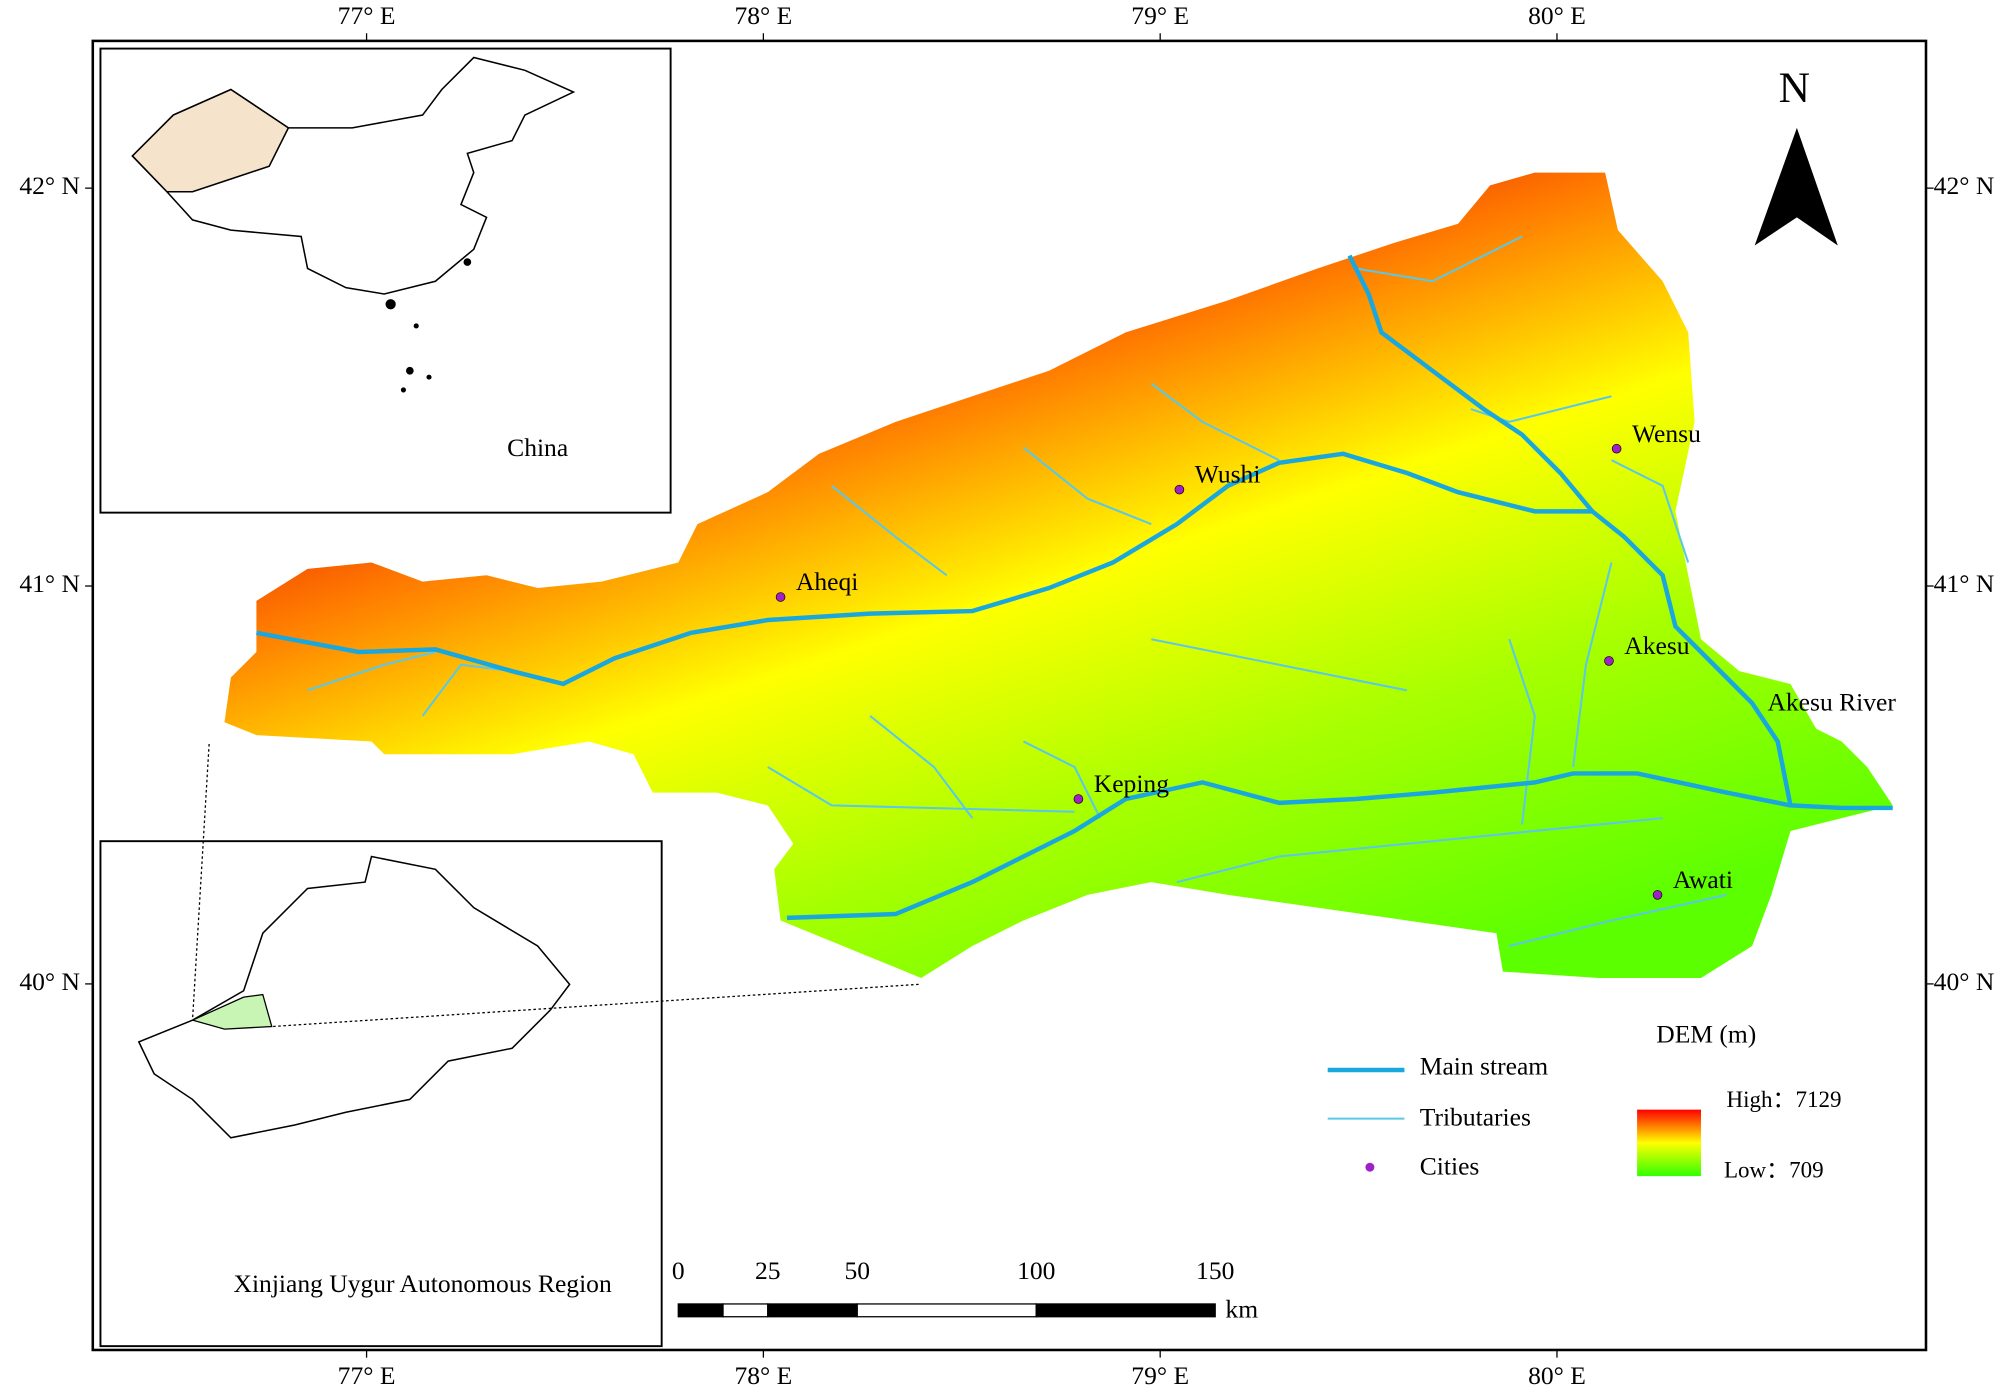 The image size is (2006, 1396). Describe the element at coordinates (1131, 783) in the screenshot. I see `city-label: Keping` at that location.